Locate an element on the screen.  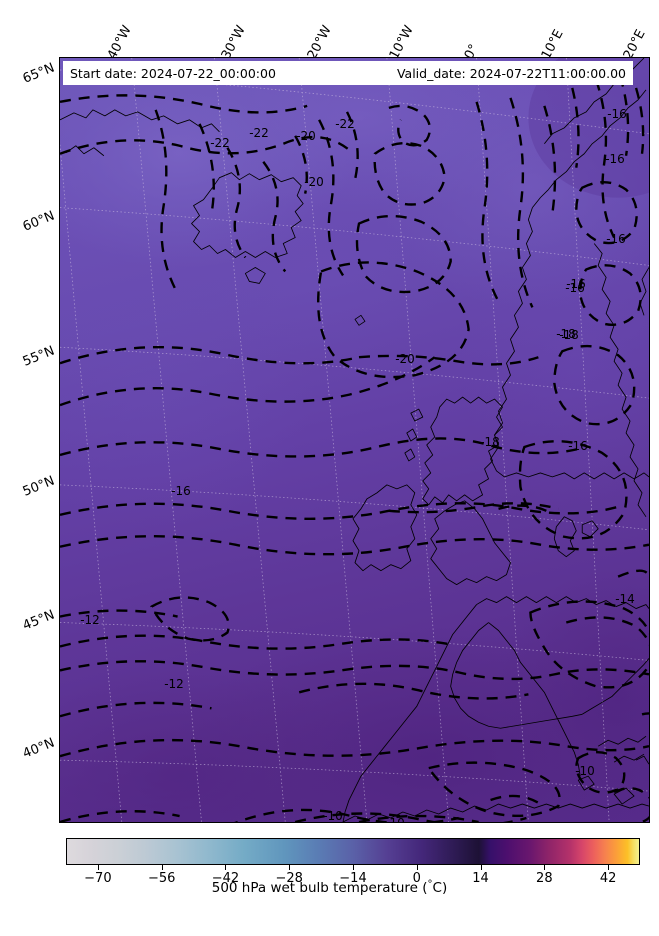
cbar-ticklabel-5: 0 is located at coordinates (416, 878).